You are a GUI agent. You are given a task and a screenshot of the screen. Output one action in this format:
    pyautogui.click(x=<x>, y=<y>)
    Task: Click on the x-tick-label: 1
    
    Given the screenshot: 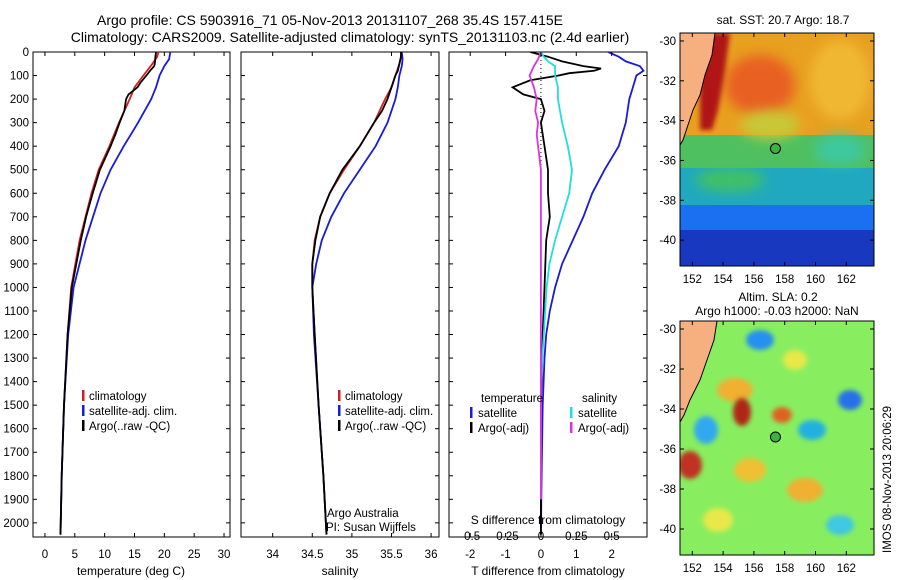 What is the action you would take?
    pyautogui.click(x=576, y=555)
    